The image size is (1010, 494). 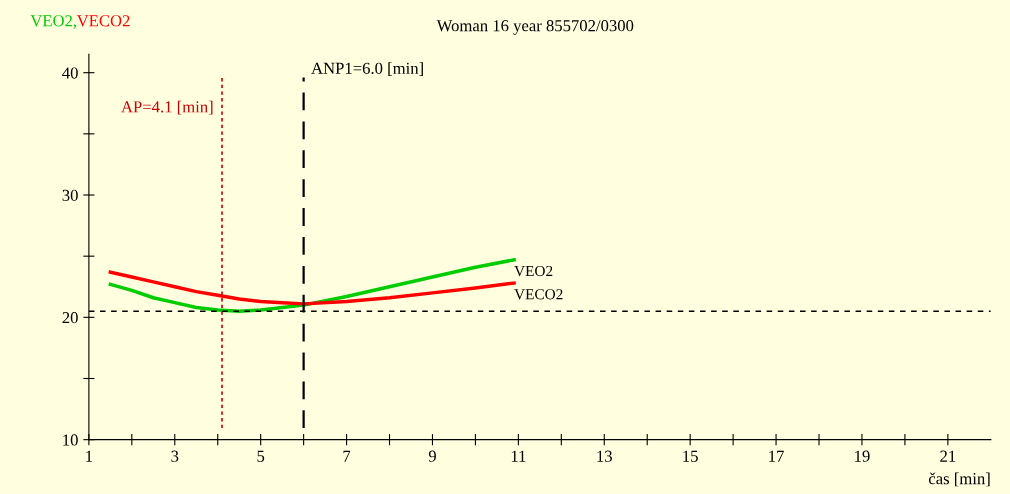 I want to click on x-tick-label: 11, so click(x=518, y=456).